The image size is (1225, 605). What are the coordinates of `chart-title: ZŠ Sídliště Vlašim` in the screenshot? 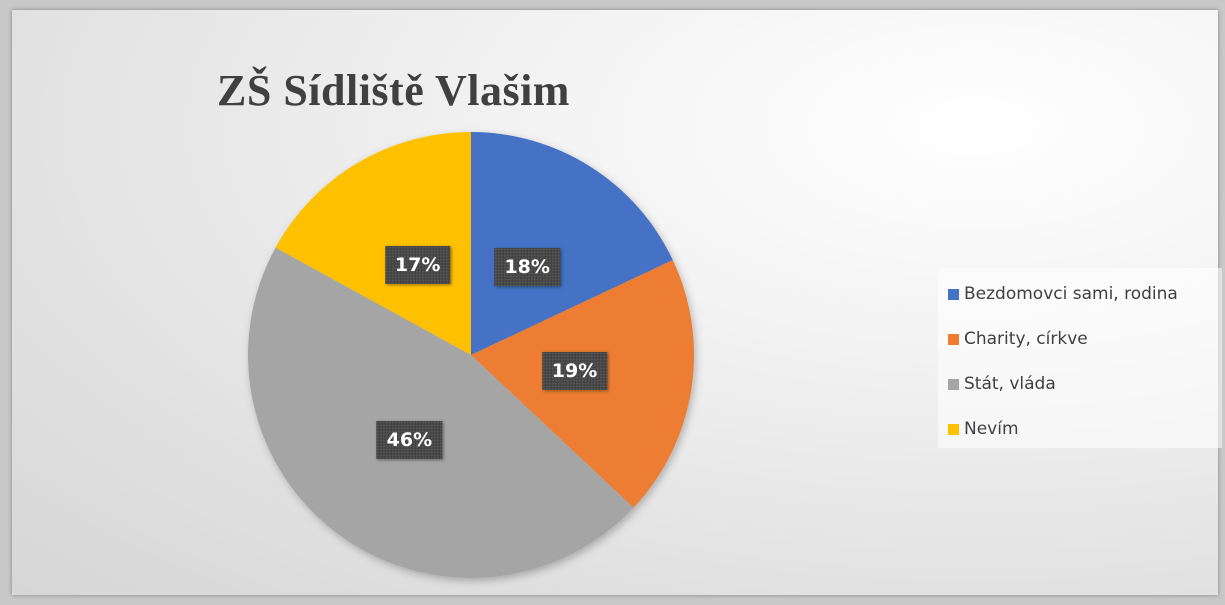 It's located at (393, 90).